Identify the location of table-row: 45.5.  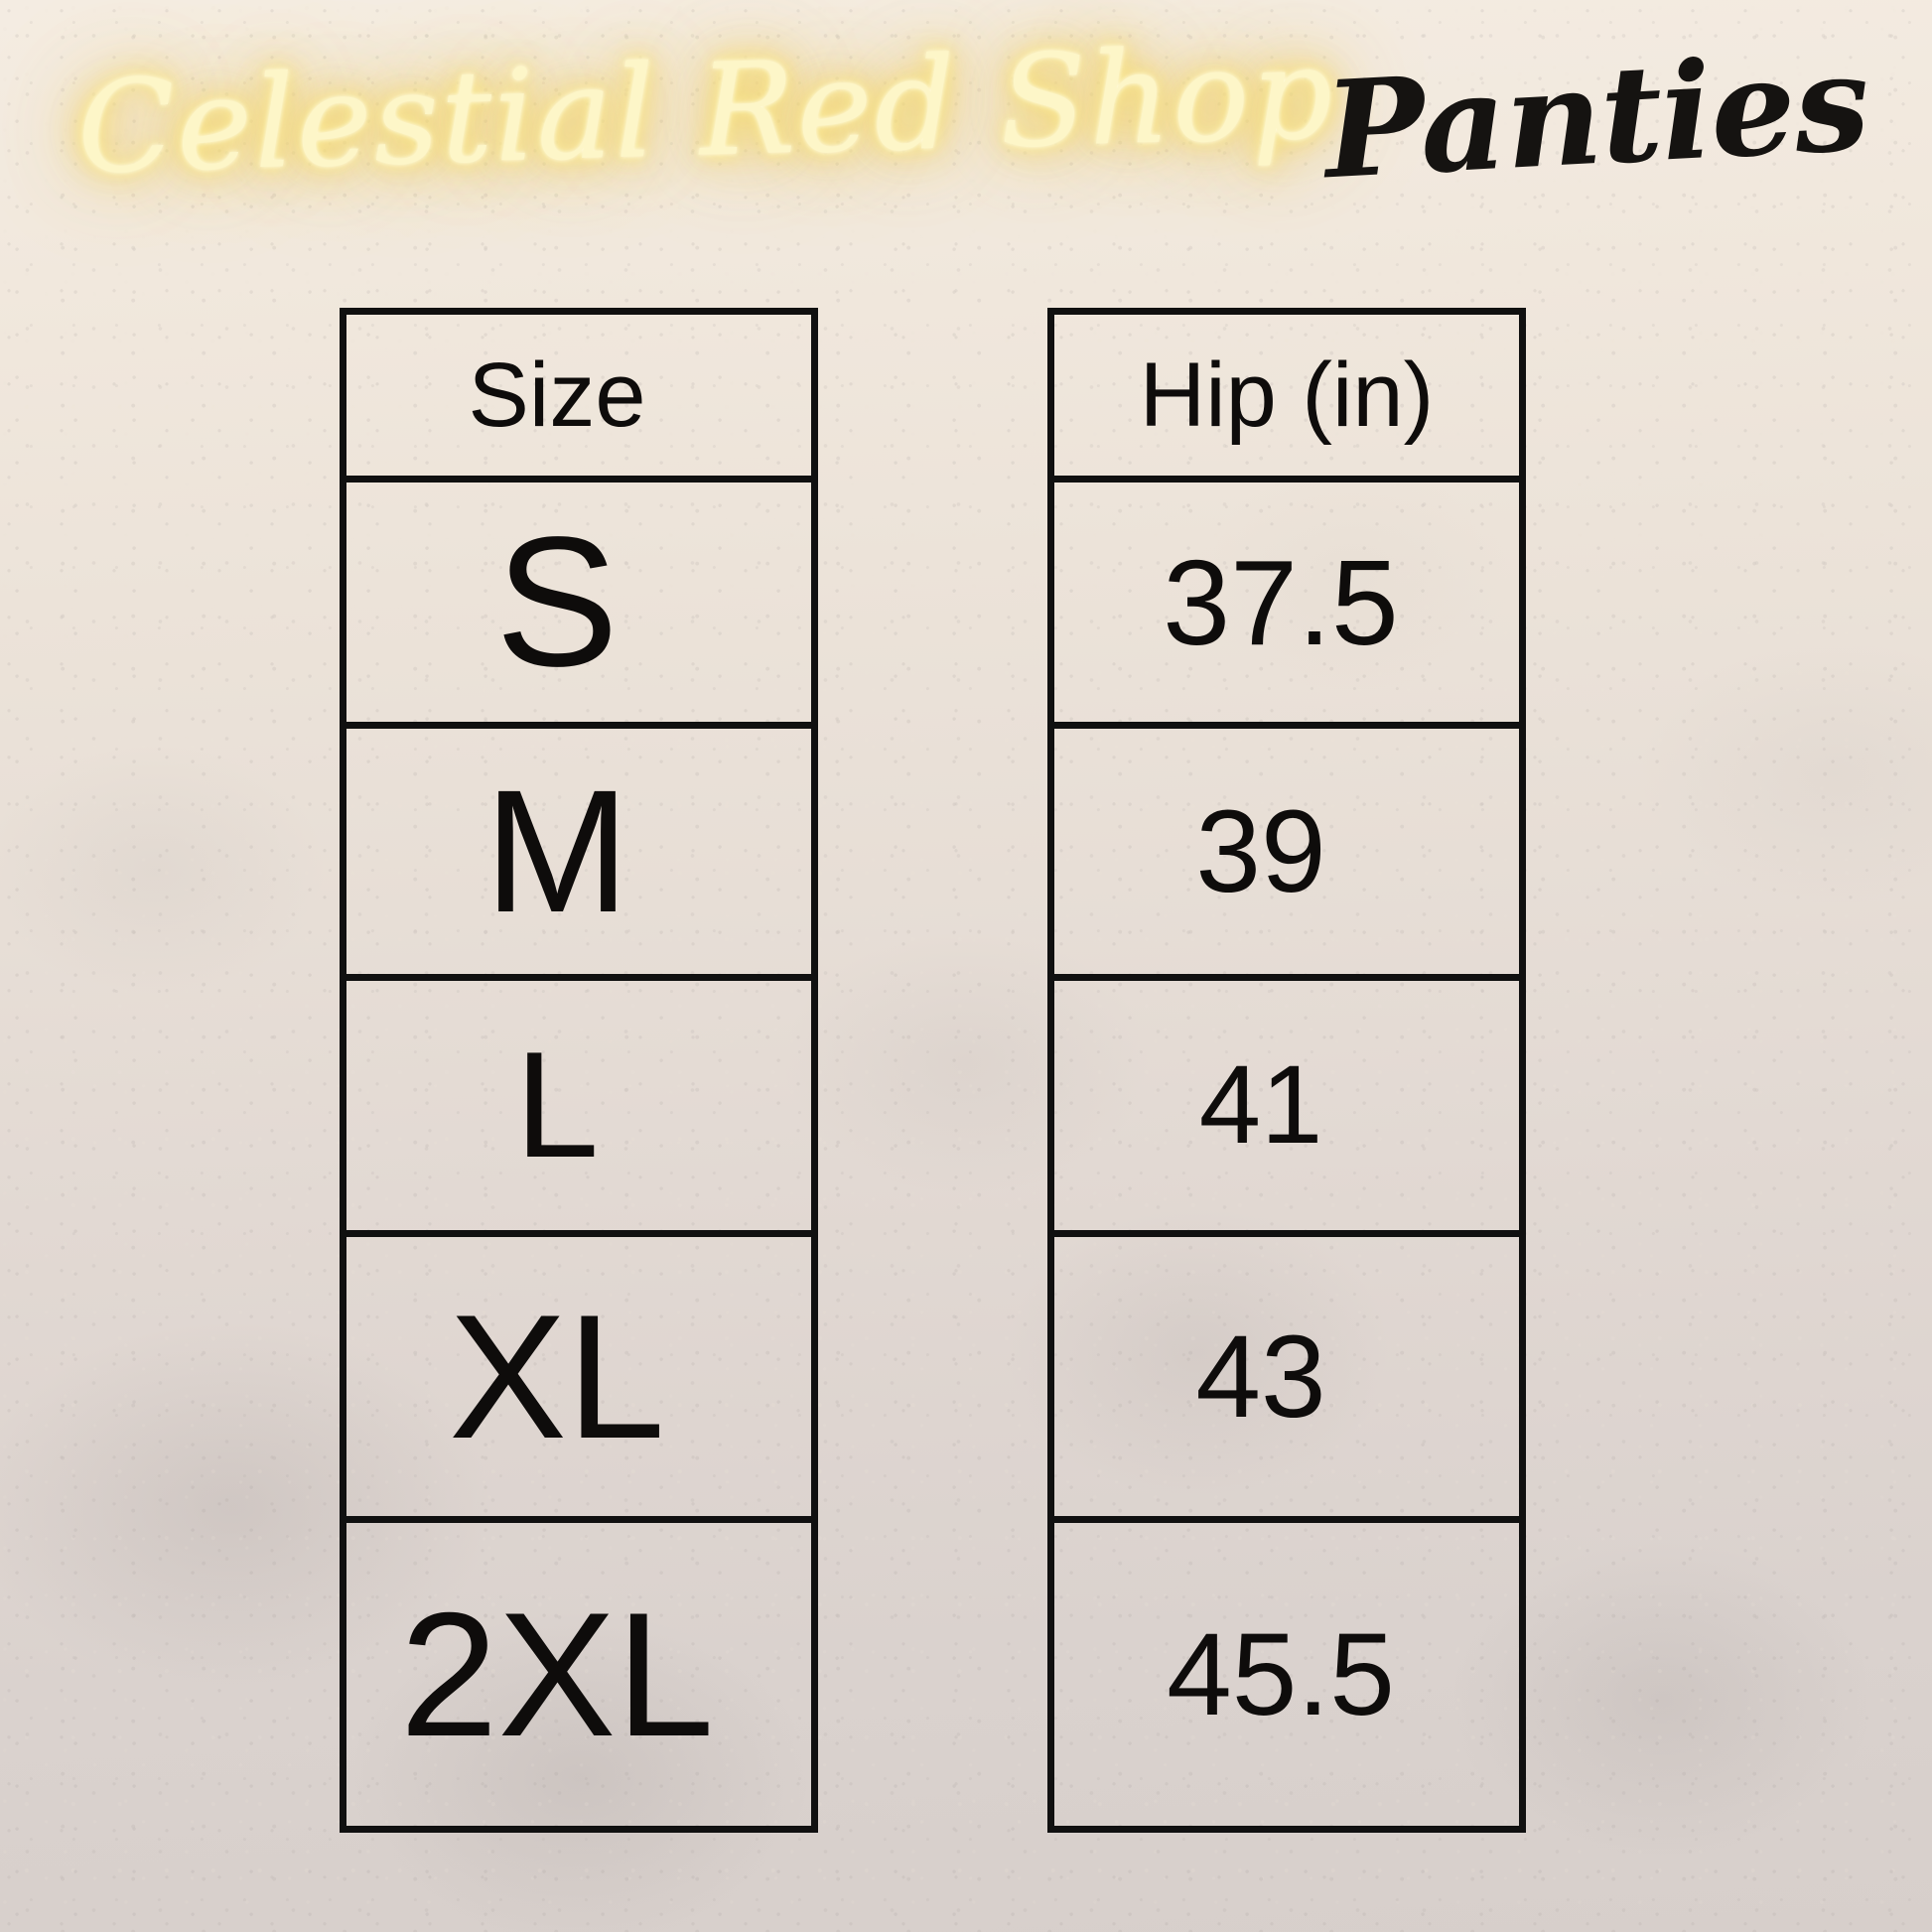
(1286, 1674).